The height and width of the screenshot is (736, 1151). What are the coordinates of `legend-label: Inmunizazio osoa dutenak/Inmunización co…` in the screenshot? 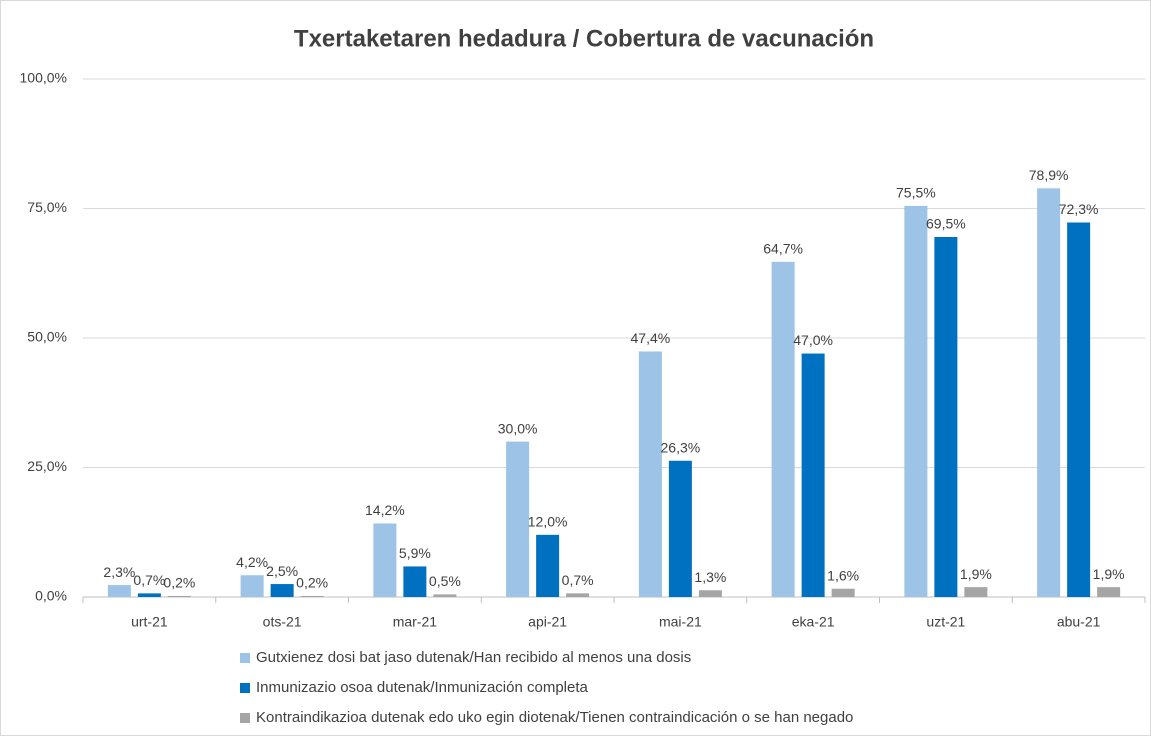 It's located at (422, 687).